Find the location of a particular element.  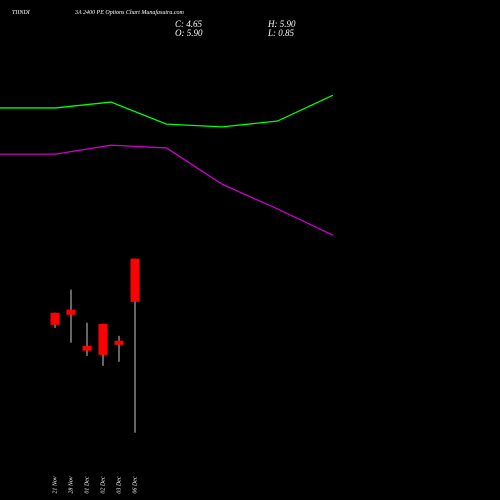

x-tick-label: 03 Dec is located at coordinates (119, 484).